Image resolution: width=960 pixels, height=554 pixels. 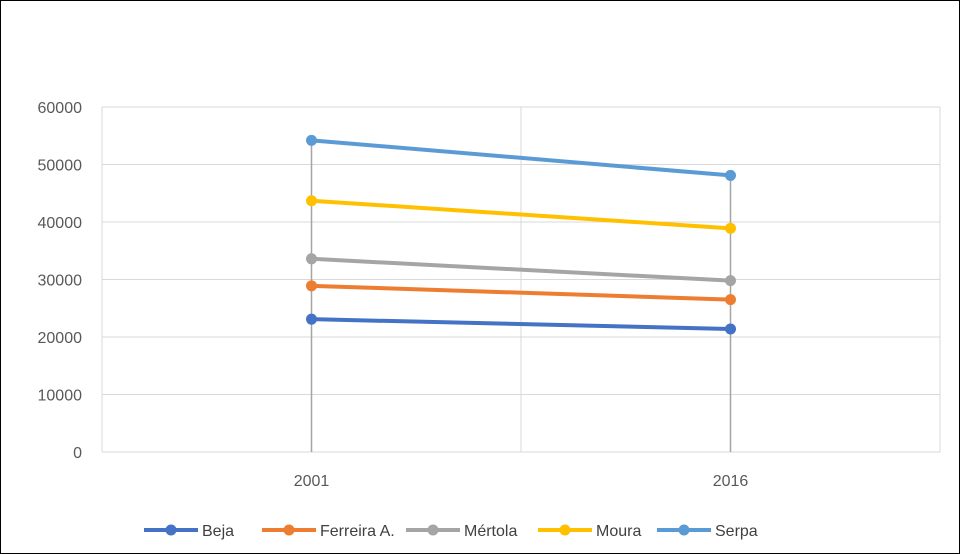 What do you see at coordinates (77, 453) in the screenshot?
I see `y-tick-label: 0` at bounding box center [77, 453].